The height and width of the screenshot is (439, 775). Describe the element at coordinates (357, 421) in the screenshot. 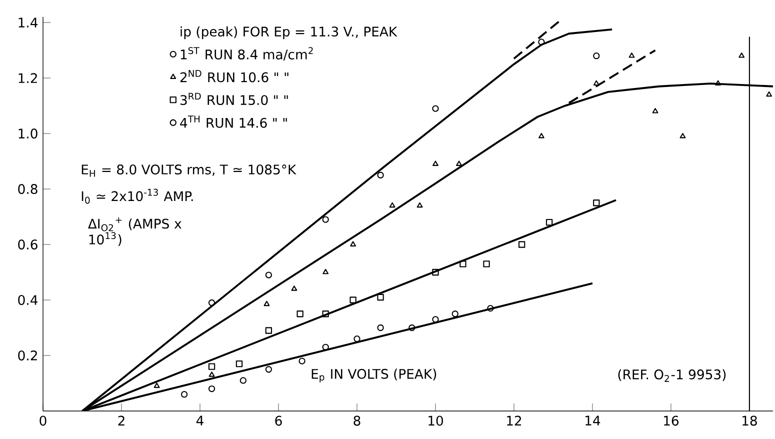

I see `x-tick-label: 8` at that location.